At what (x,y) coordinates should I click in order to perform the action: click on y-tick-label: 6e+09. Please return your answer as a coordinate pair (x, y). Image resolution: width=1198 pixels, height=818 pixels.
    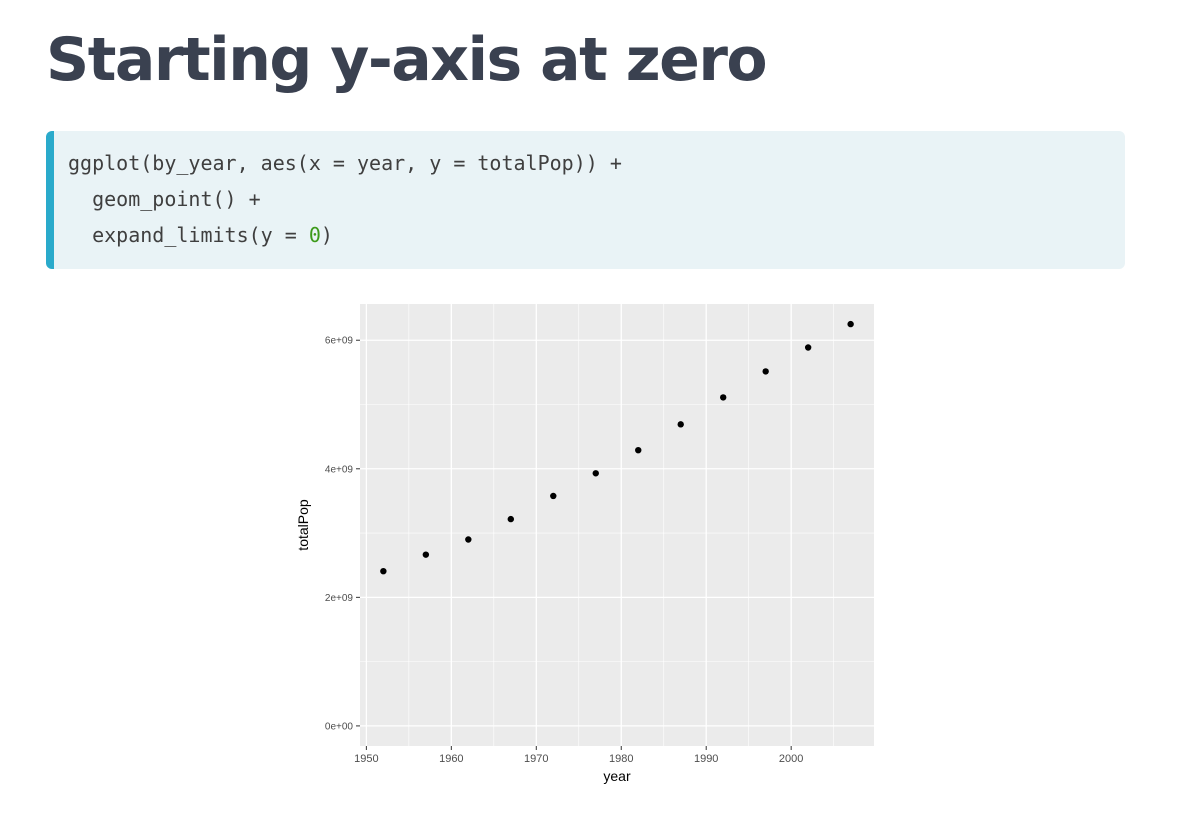
    Looking at the image, I should click on (339, 341).